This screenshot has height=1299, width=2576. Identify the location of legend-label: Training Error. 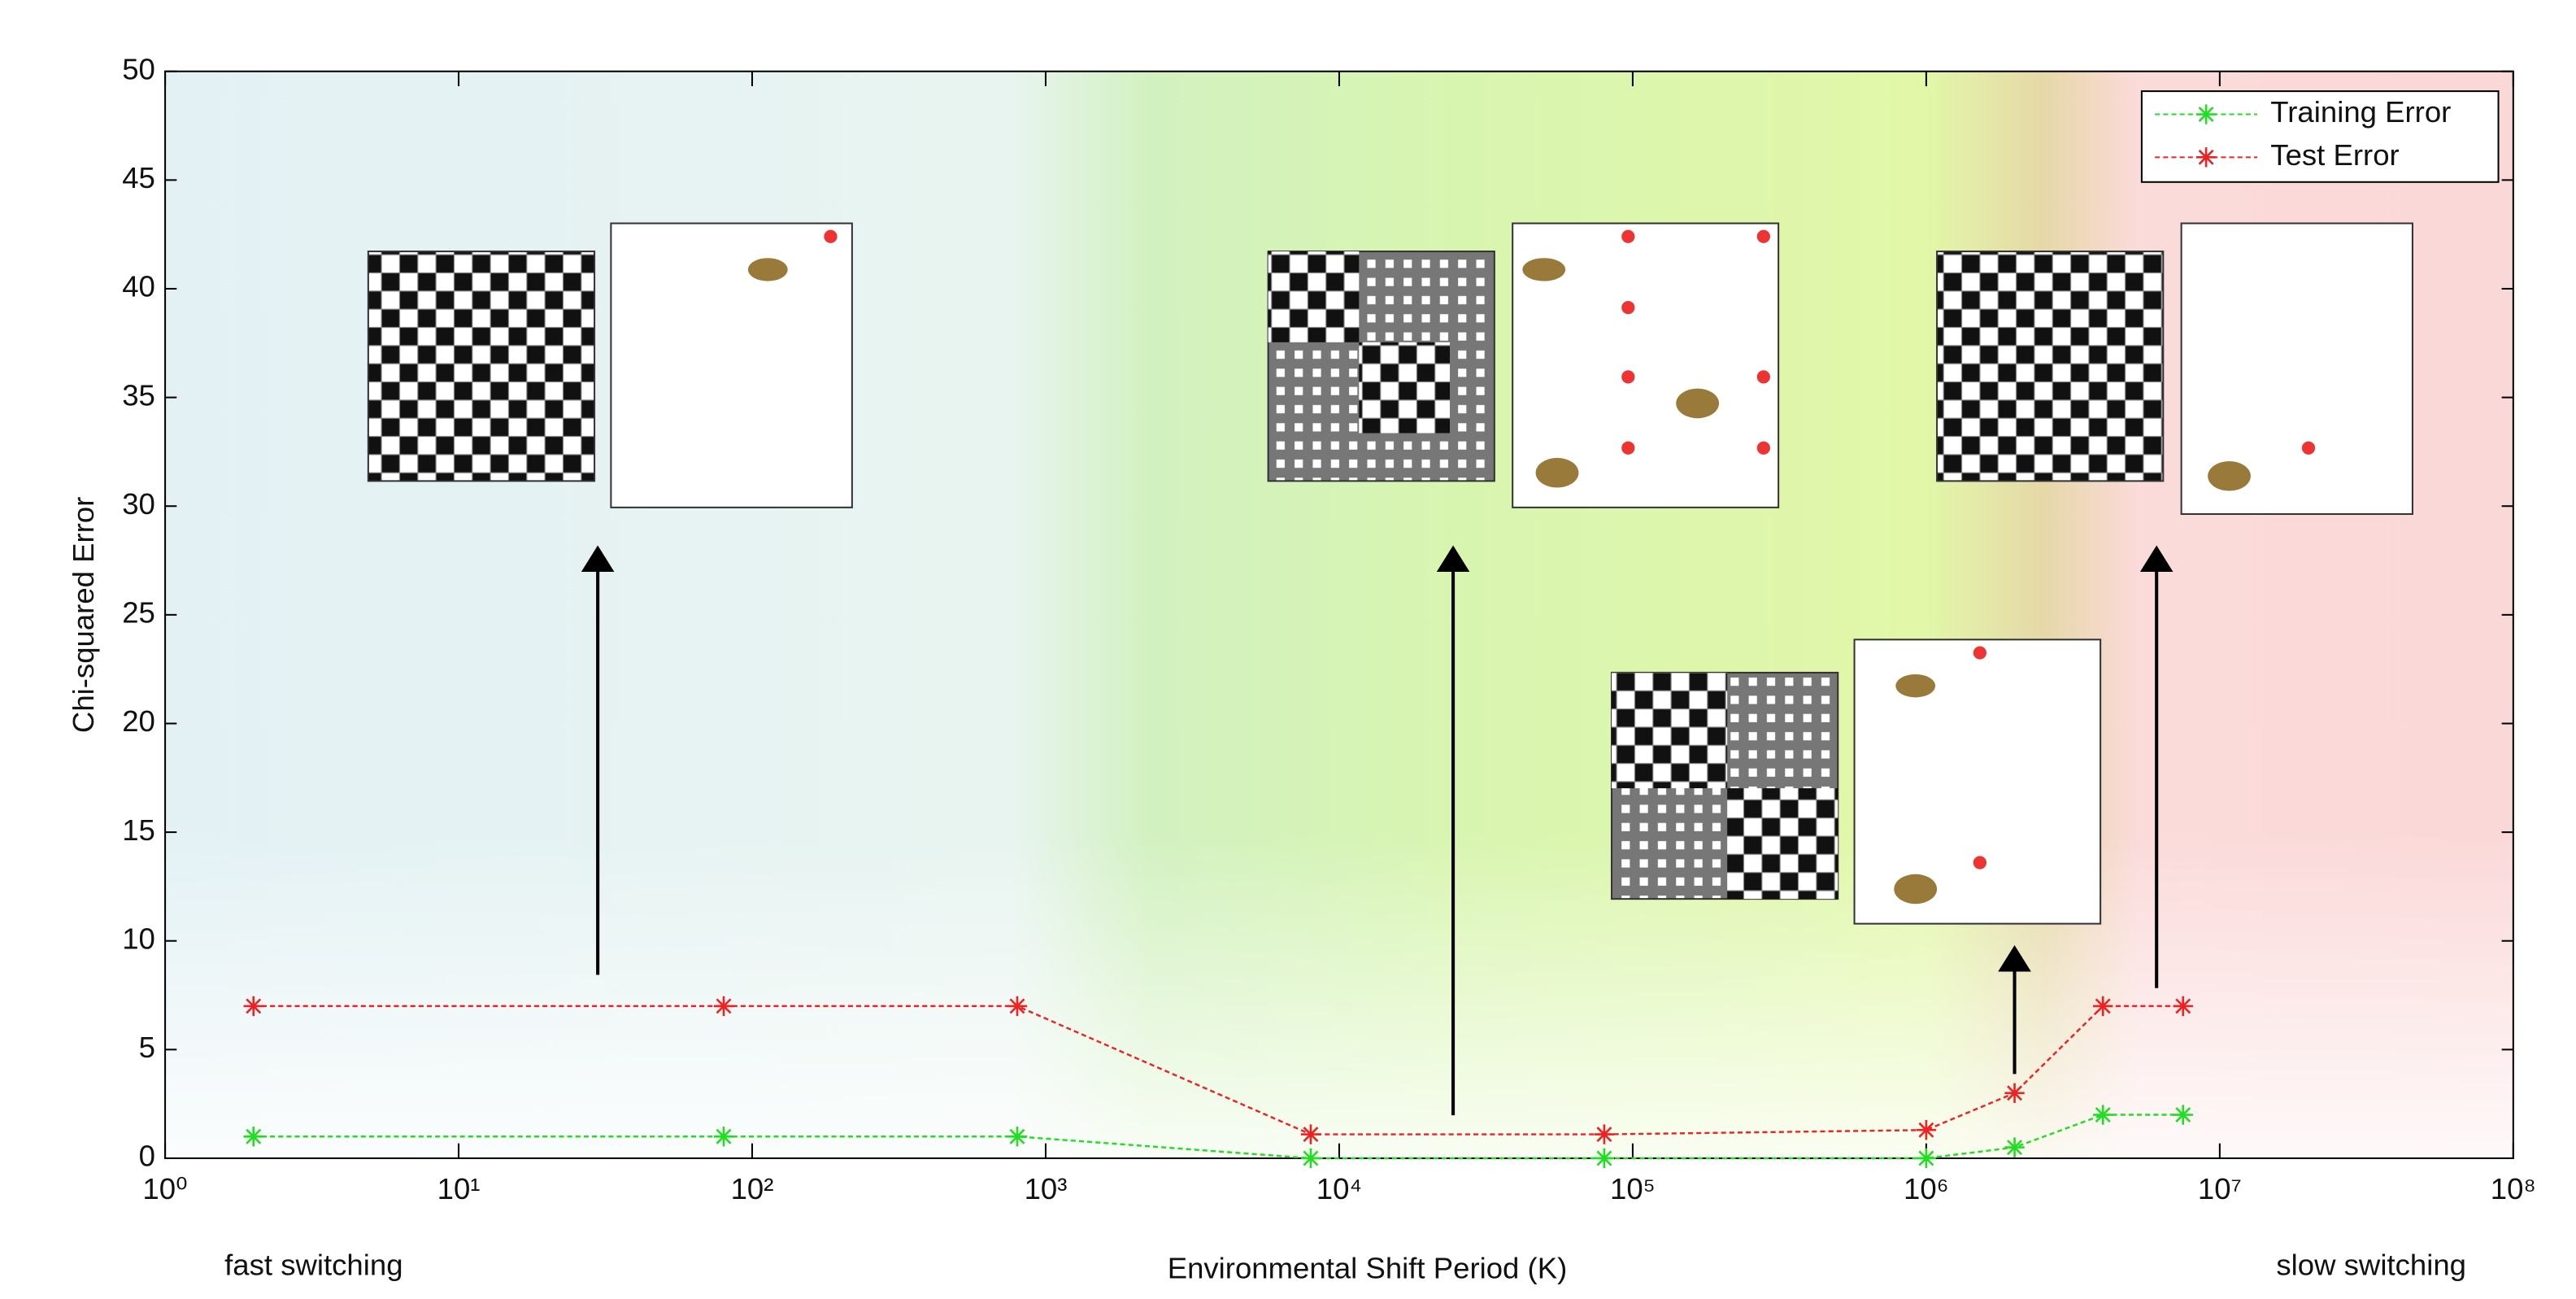
(2360, 112).